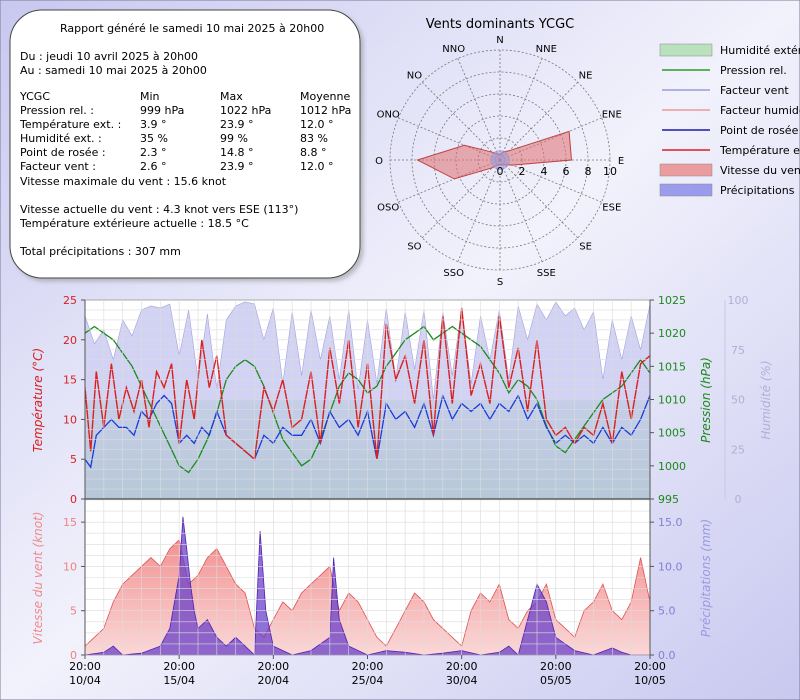 Image resolution: width=800 pixels, height=700 pixels. I want to click on x-tick-date: 15/04, so click(179, 680).